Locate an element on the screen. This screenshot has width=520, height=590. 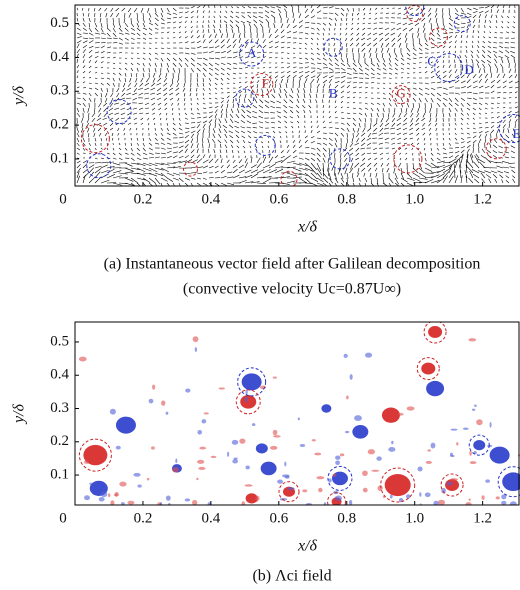
vortex-blob is located at coordinates (326, 408).